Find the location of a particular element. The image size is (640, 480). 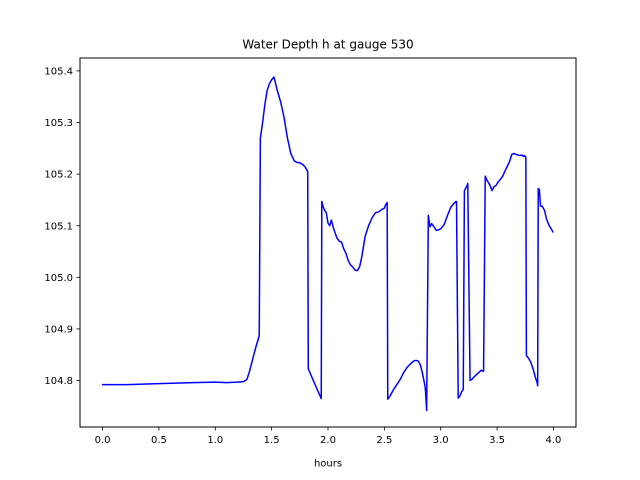

y-axis: 104.8 104.9 105.0 105.1 105.2 105.3 105.4 is located at coordinates (62, 227).